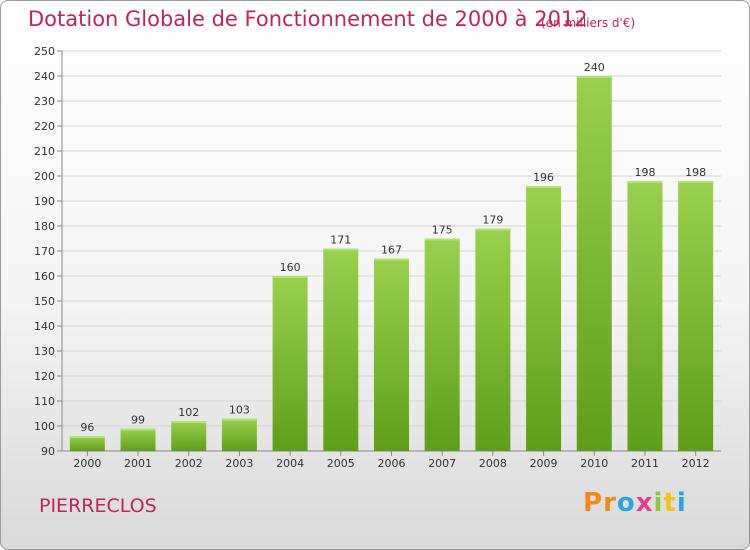 The image size is (750, 550). What do you see at coordinates (138, 463) in the screenshot?
I see `x-tick-label: 2001` at bounding box center [138, 463].